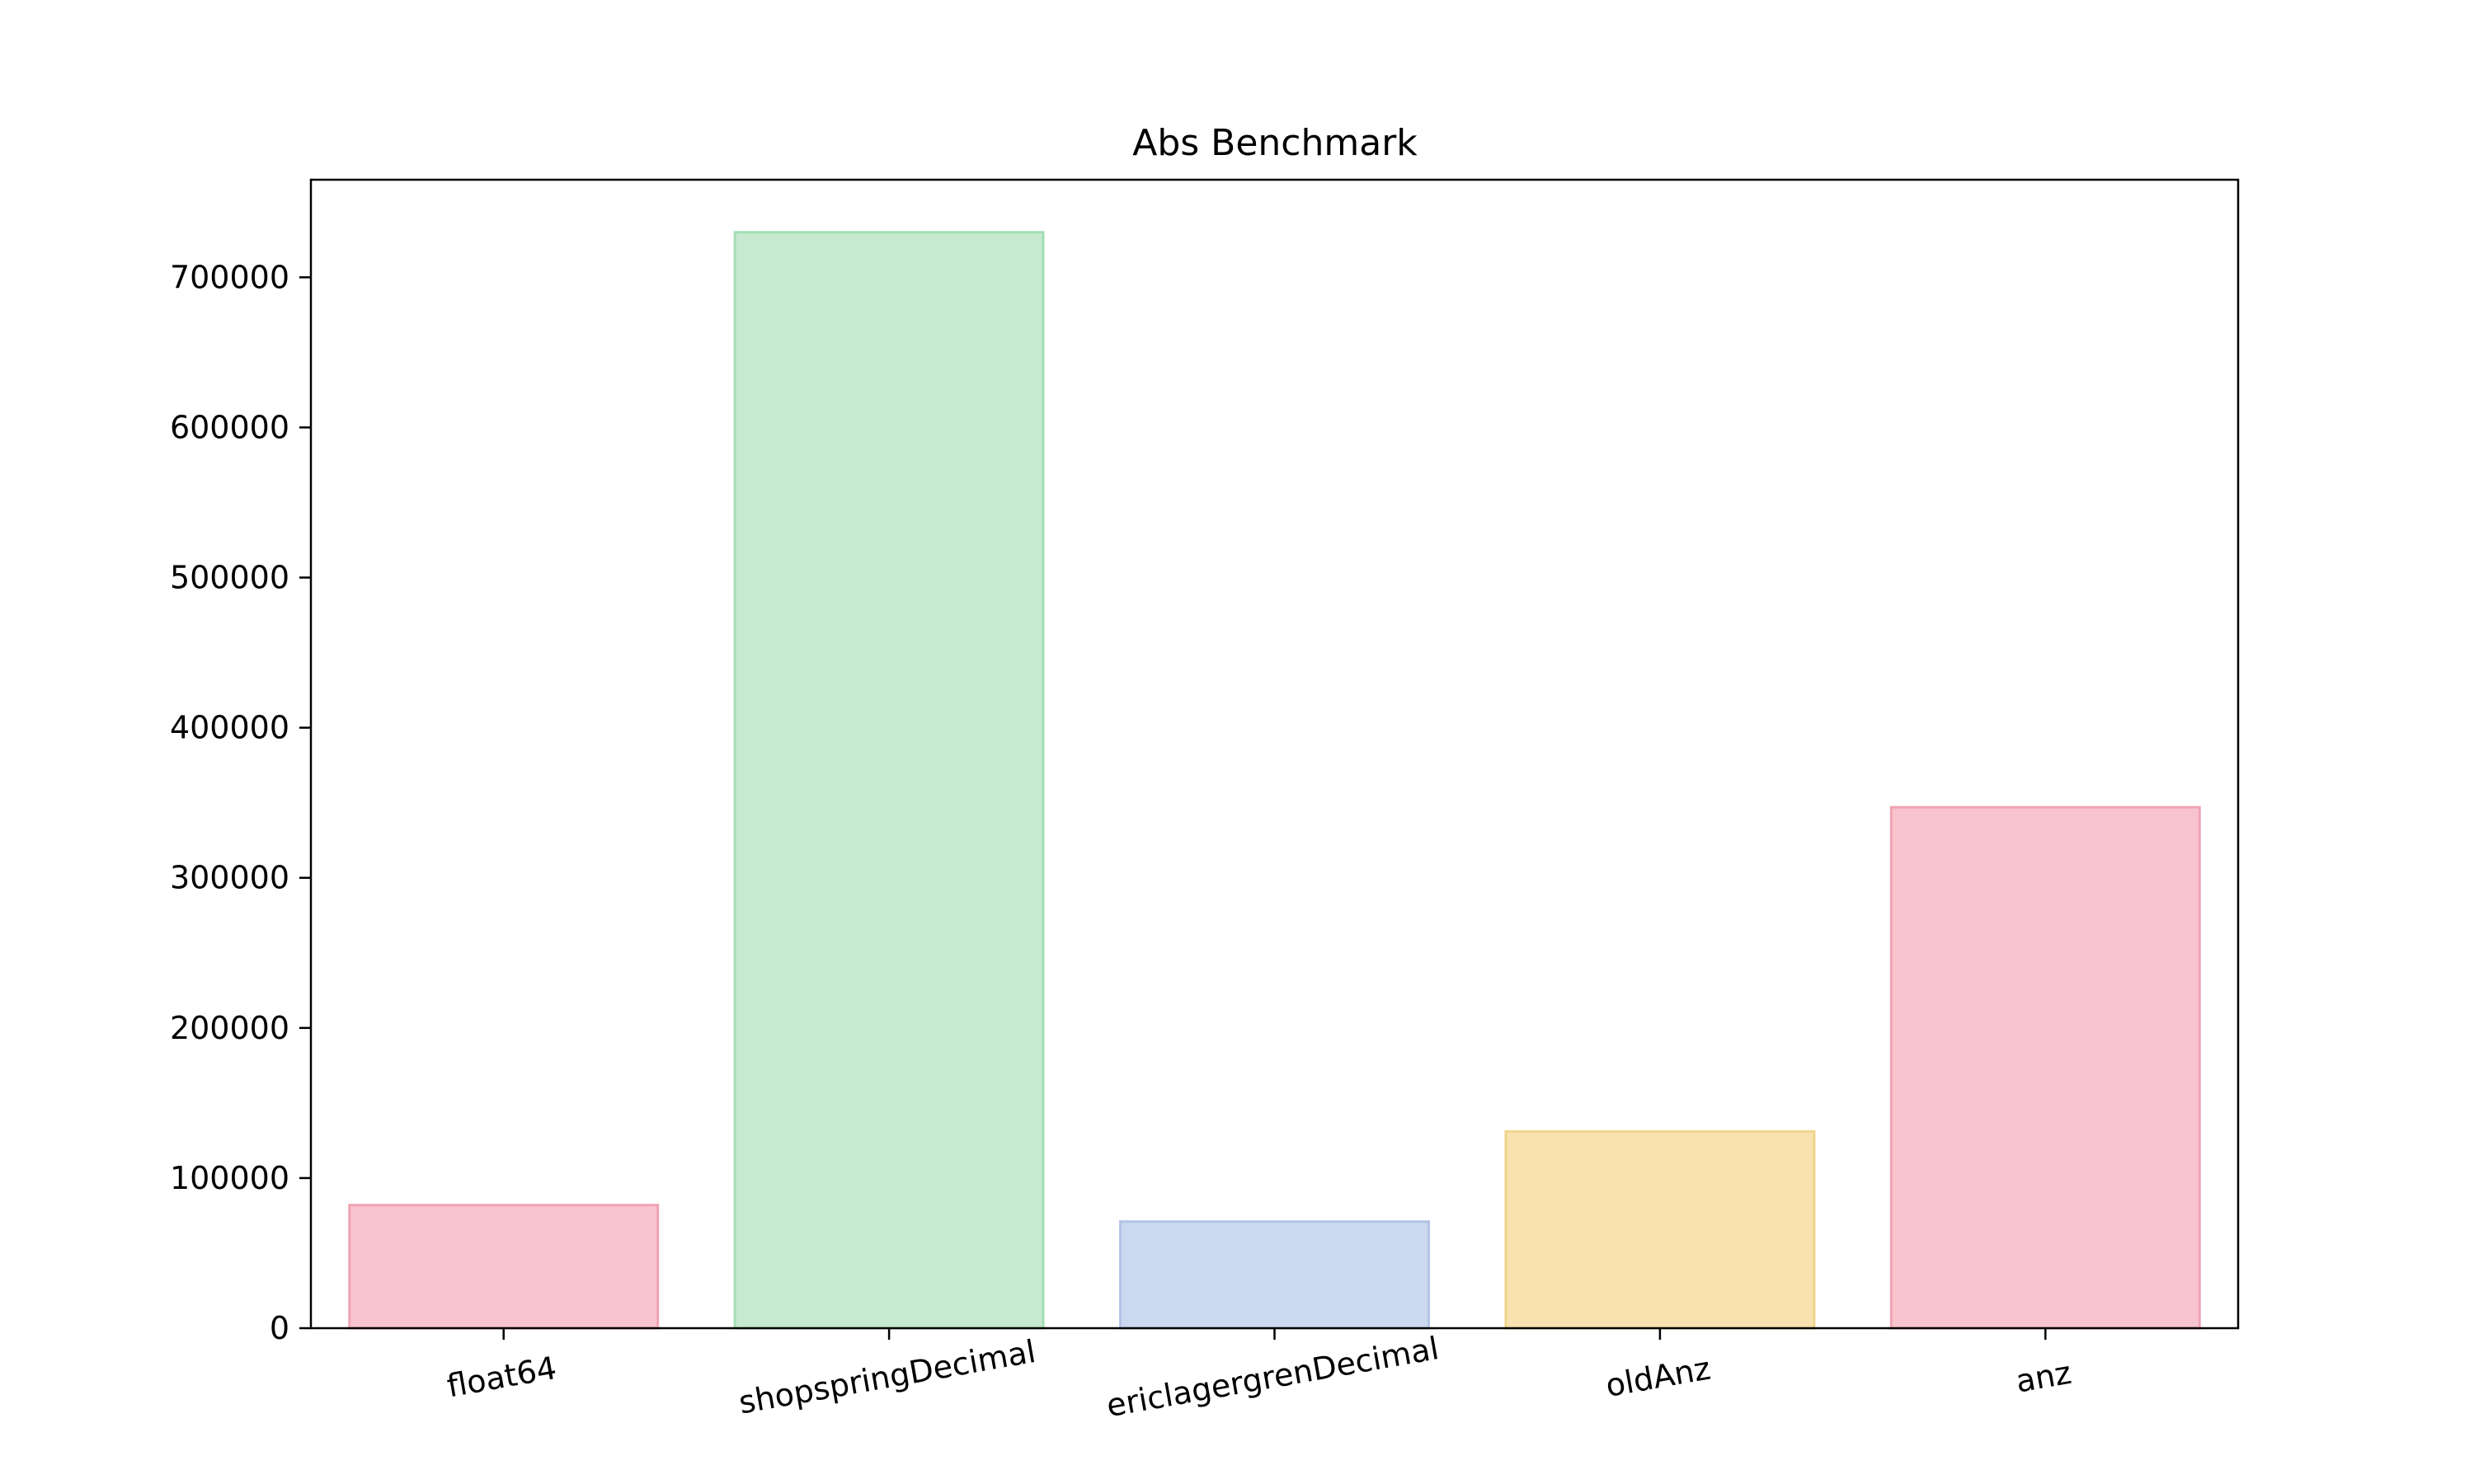  Describe the element at coordinates (229, 578) in the screenshot. I see `y-tick-label: 500000` at that location.